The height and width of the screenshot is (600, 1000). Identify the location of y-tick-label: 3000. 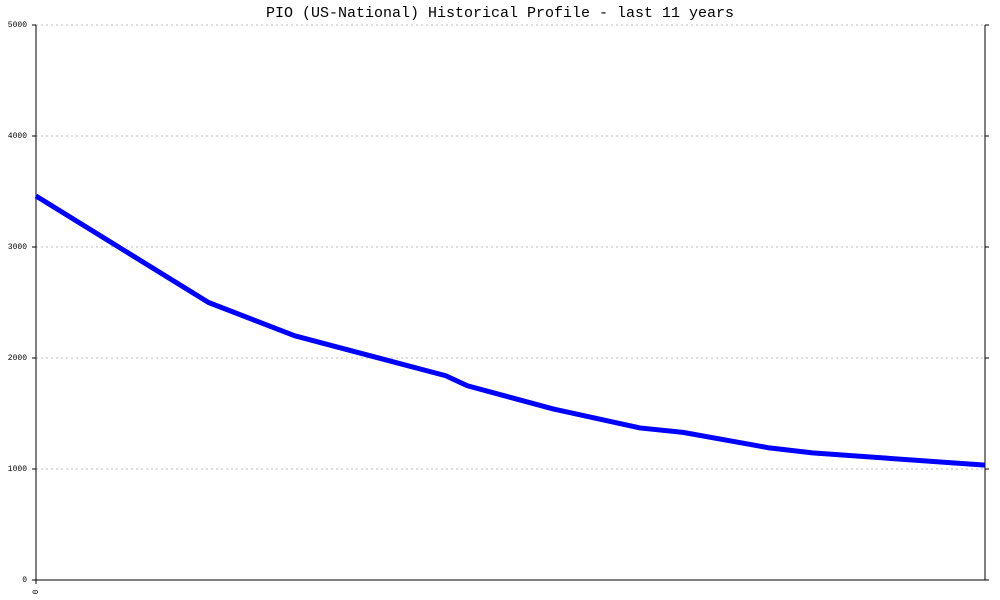
(17, 247).